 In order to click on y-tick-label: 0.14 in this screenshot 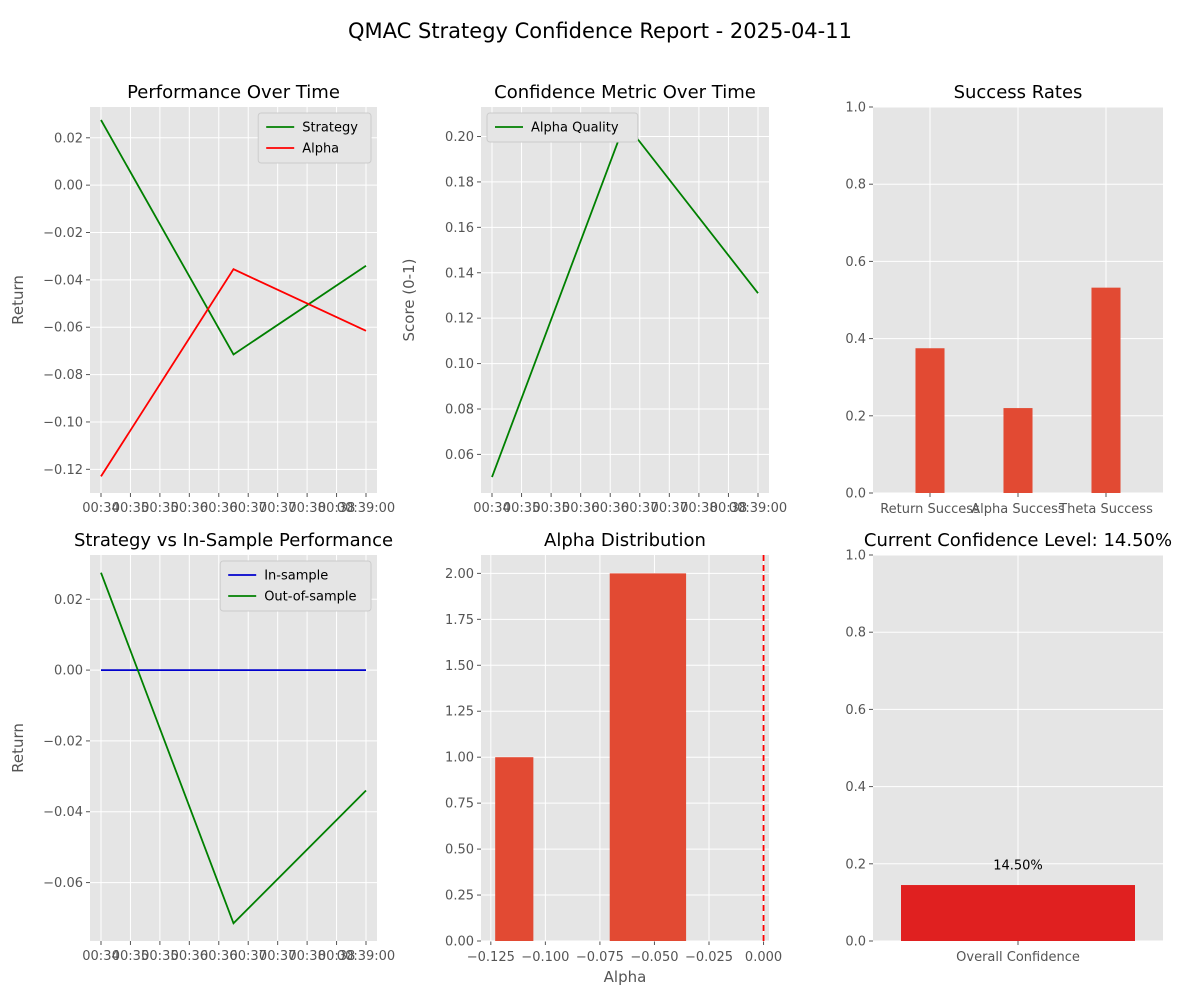, I will do `click(459, 273)`.